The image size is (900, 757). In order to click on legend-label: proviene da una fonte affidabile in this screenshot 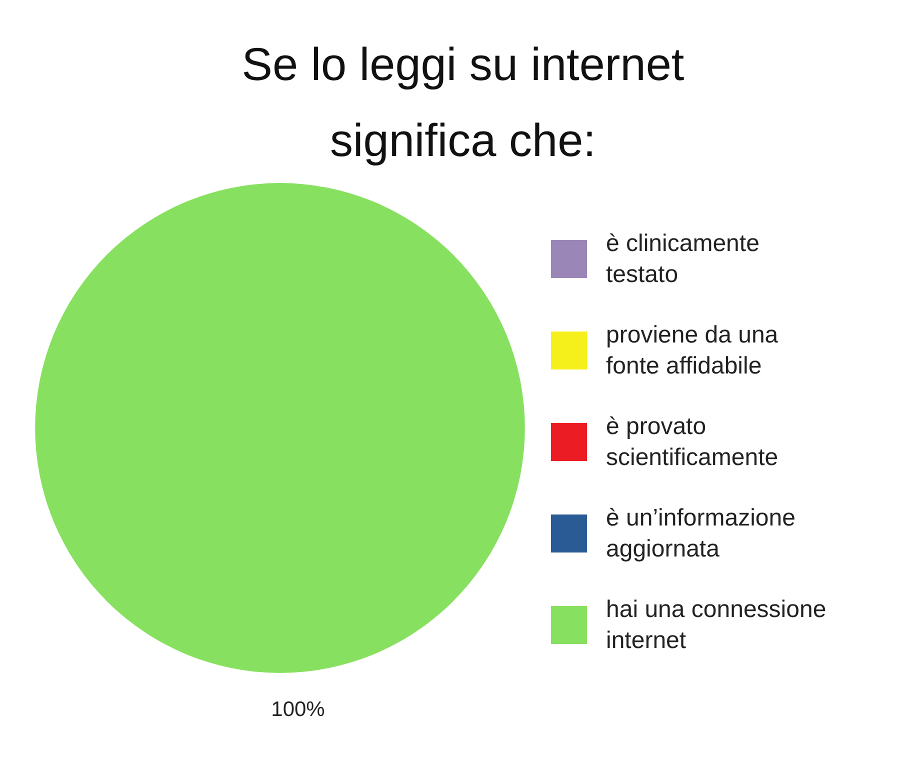, I will do `click(692, 351)`.